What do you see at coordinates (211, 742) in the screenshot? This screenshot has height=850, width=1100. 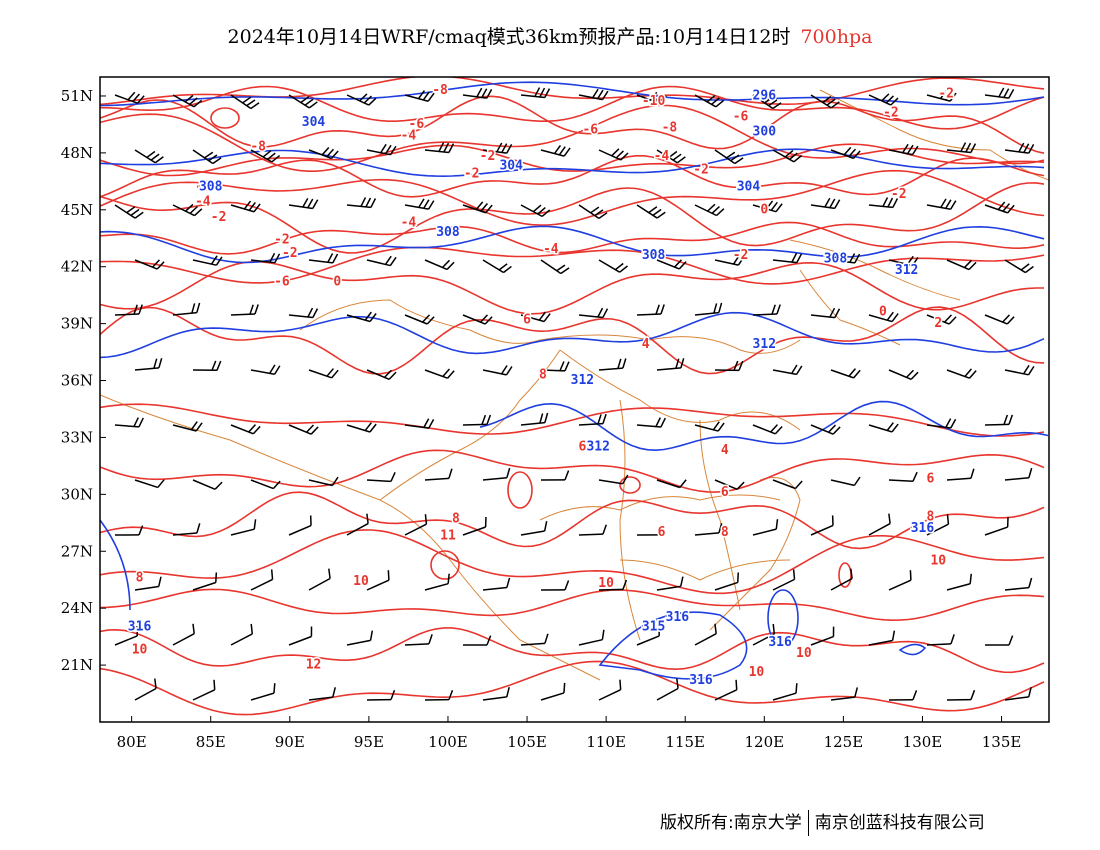 I see `lon-tick-label: 85E` at bounding box center [211, 742].